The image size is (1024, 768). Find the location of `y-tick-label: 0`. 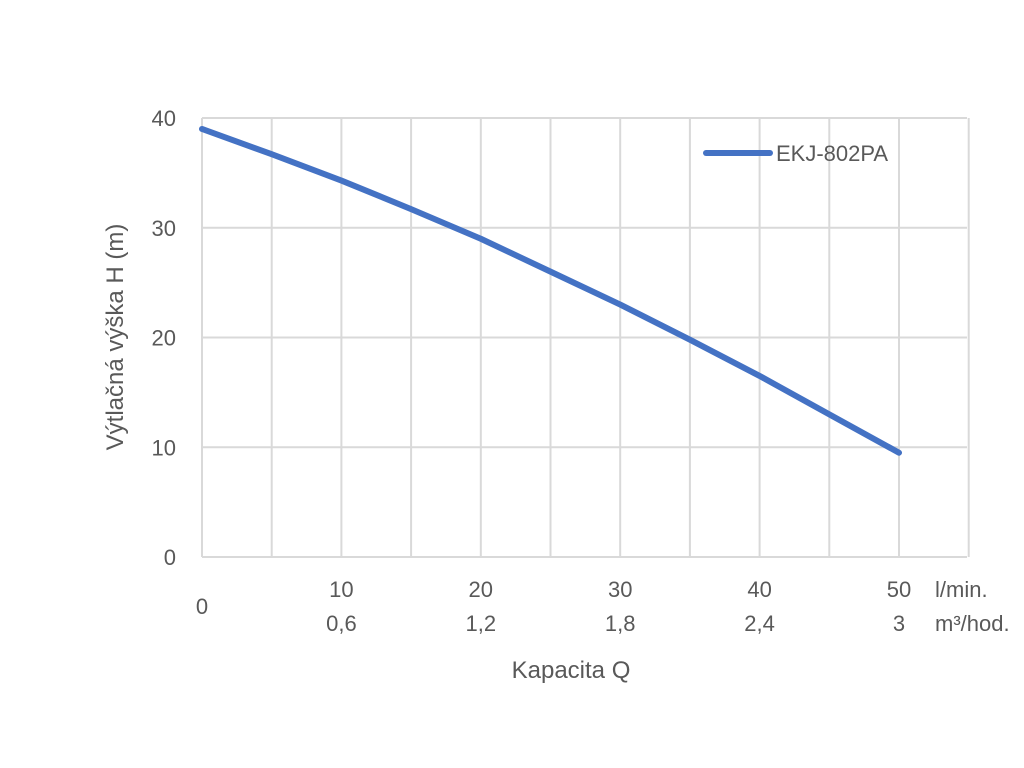

y-tick-label: 0 is located at coordinates (170, 557).